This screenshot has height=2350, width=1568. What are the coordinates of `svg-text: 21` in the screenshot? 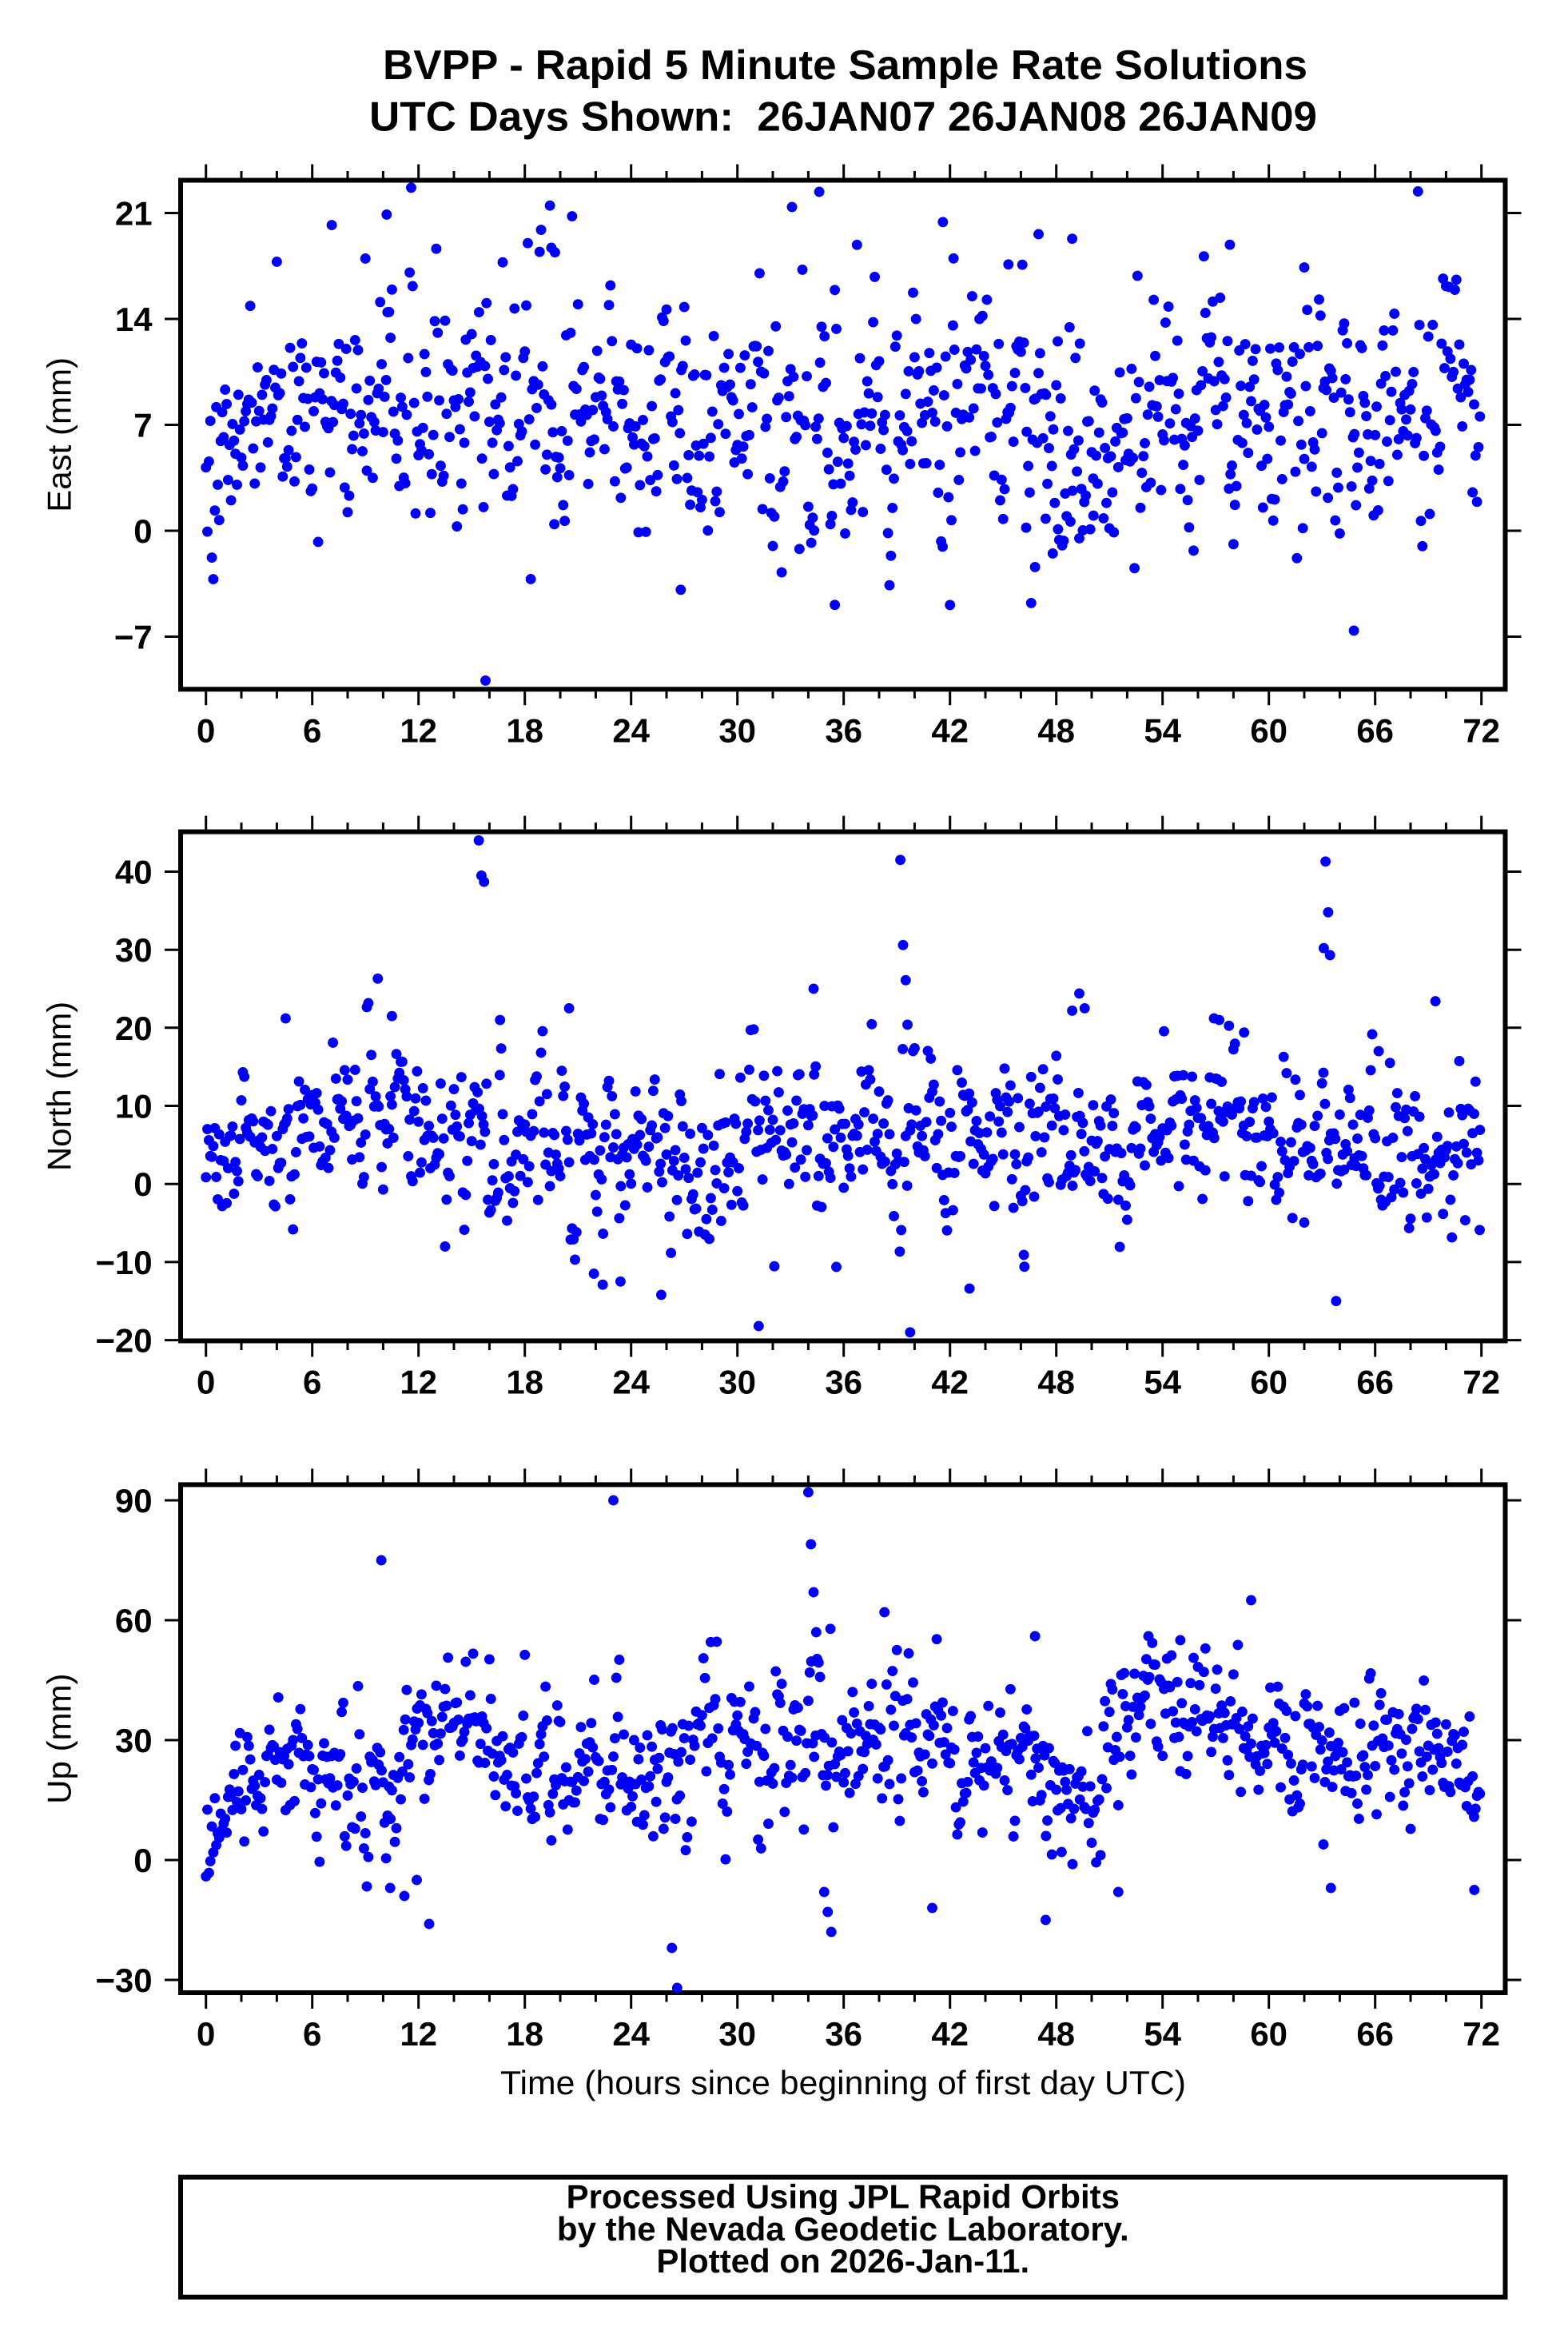 It's located at (134, 214).